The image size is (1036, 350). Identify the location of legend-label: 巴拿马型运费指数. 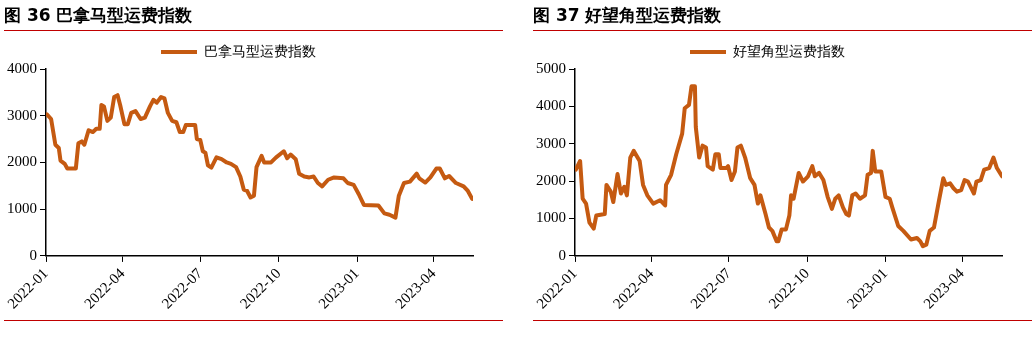
(260, 50).